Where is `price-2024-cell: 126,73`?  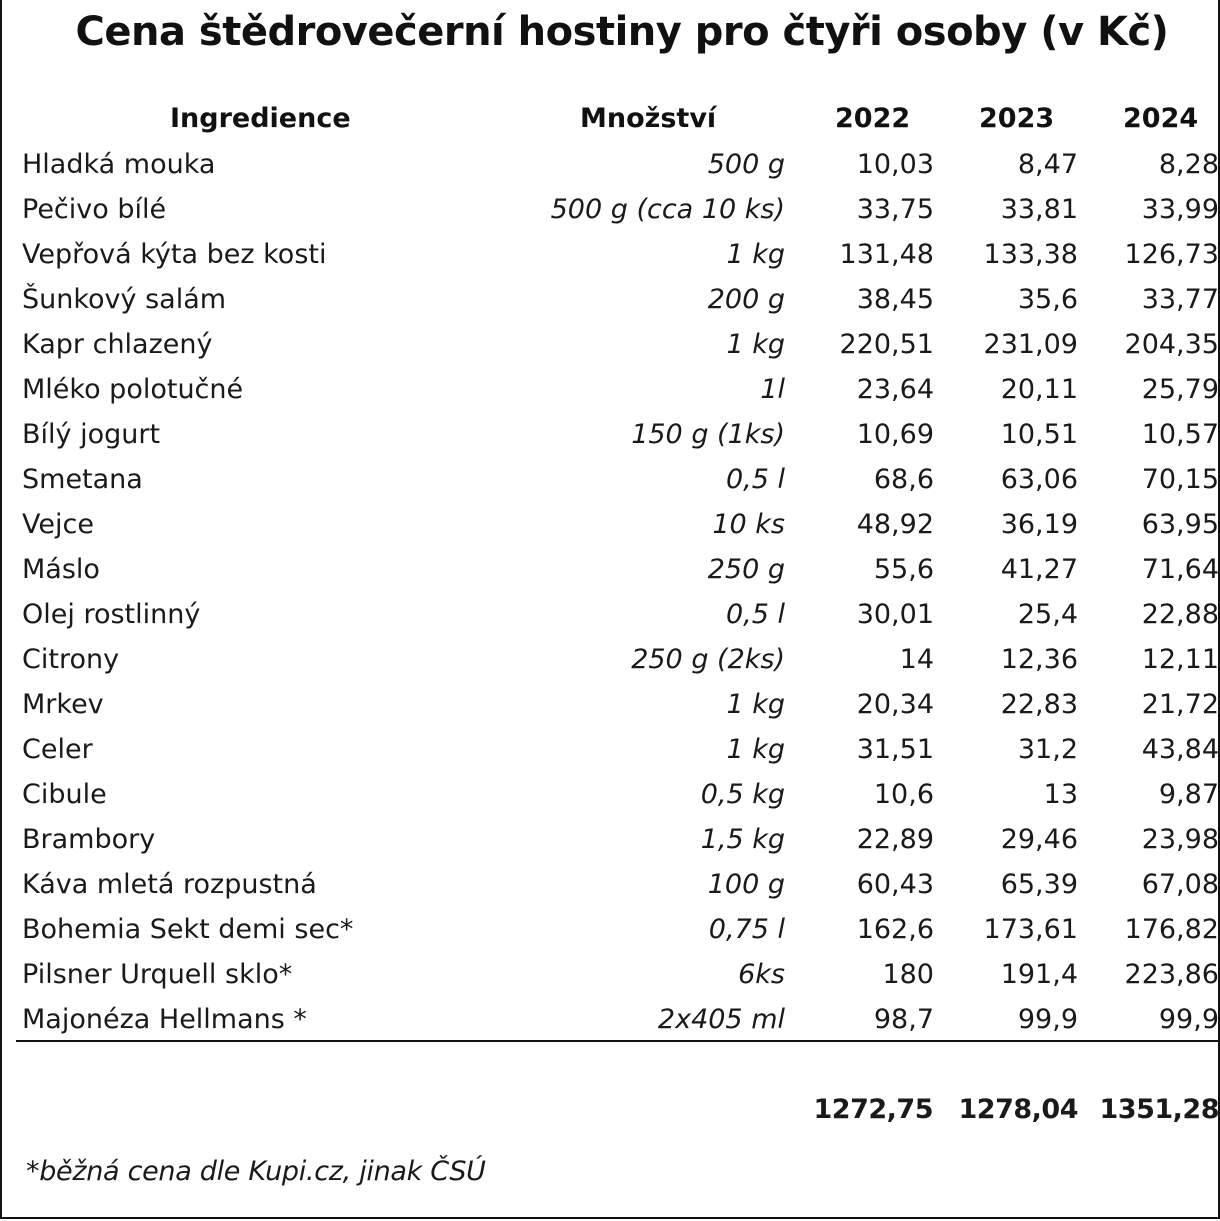
price-2024-cell: 126,73 is located at coordinates (1171, 254).